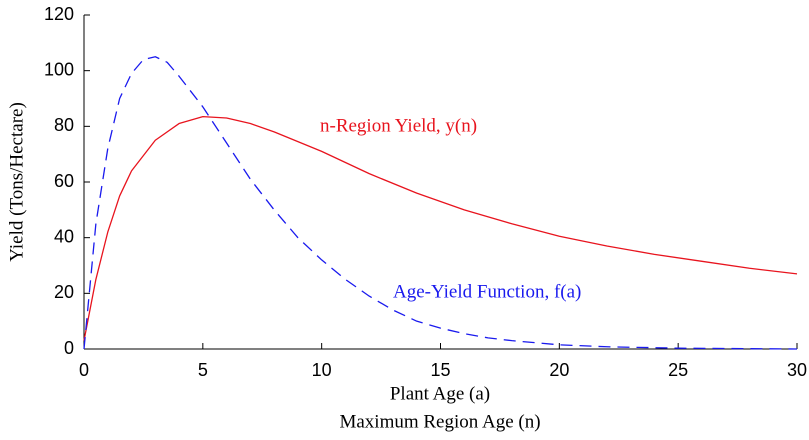  What do you see at coordinates (64, 181) in the screenshot?
I see `y-tick-label: 60` at bounding box center [64, 181].